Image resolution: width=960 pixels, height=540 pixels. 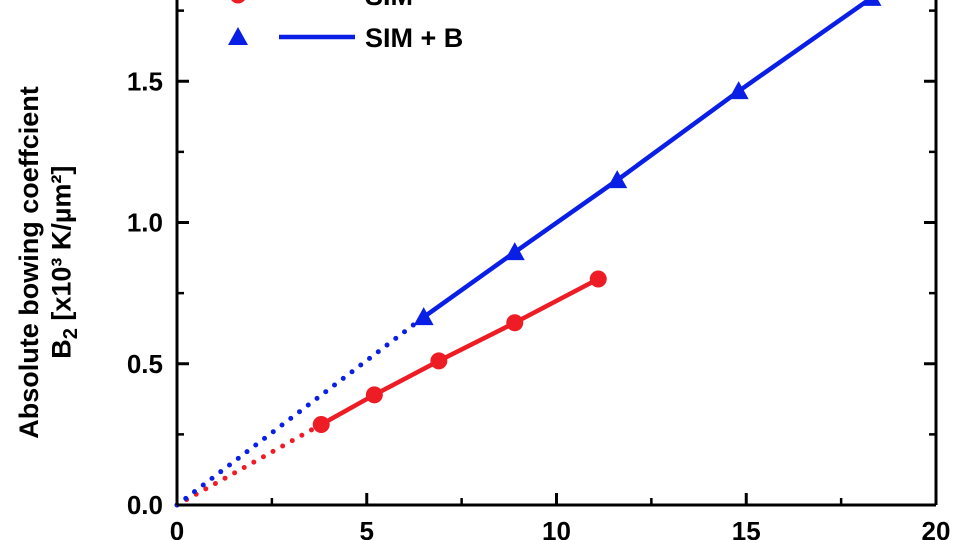 What do you see at coordinates (414, 38) in the screenshot?
I see `legend-label: SIM + B` at bounding box center [414, 38].